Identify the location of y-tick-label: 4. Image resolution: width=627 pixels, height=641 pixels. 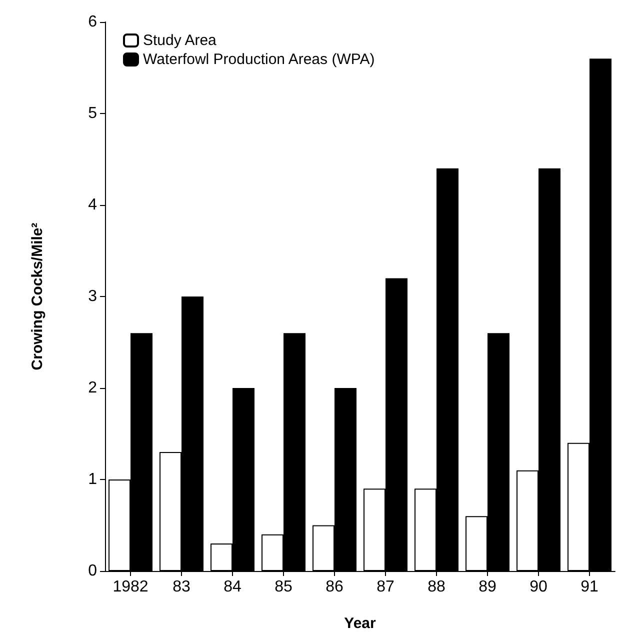
(93, 205).